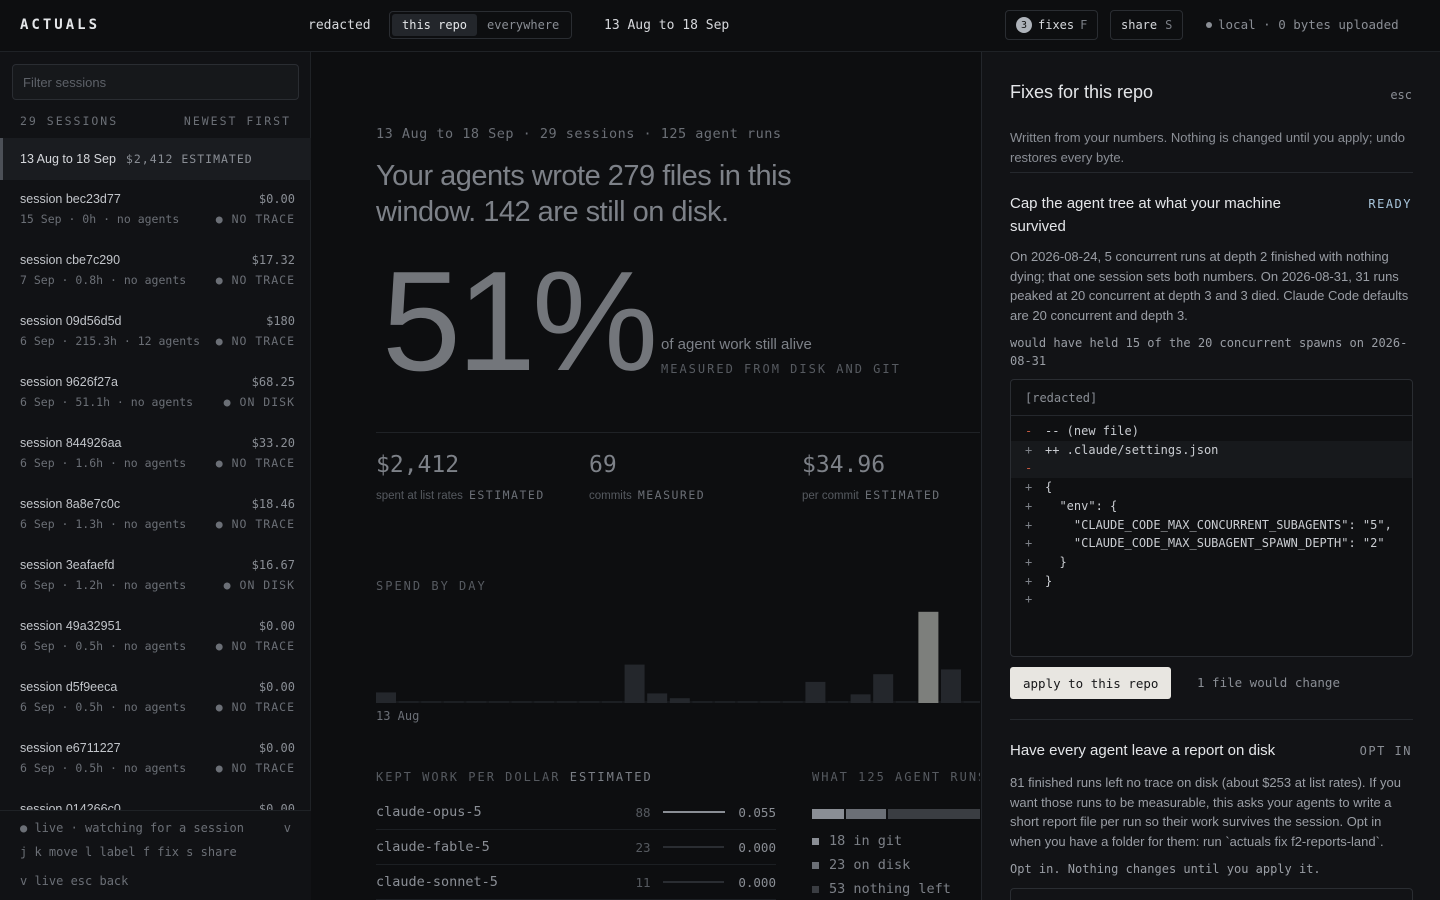  Describe the element at coordinates (896, 814) in the screenshot. I see `agent-runs-bar` at that location.